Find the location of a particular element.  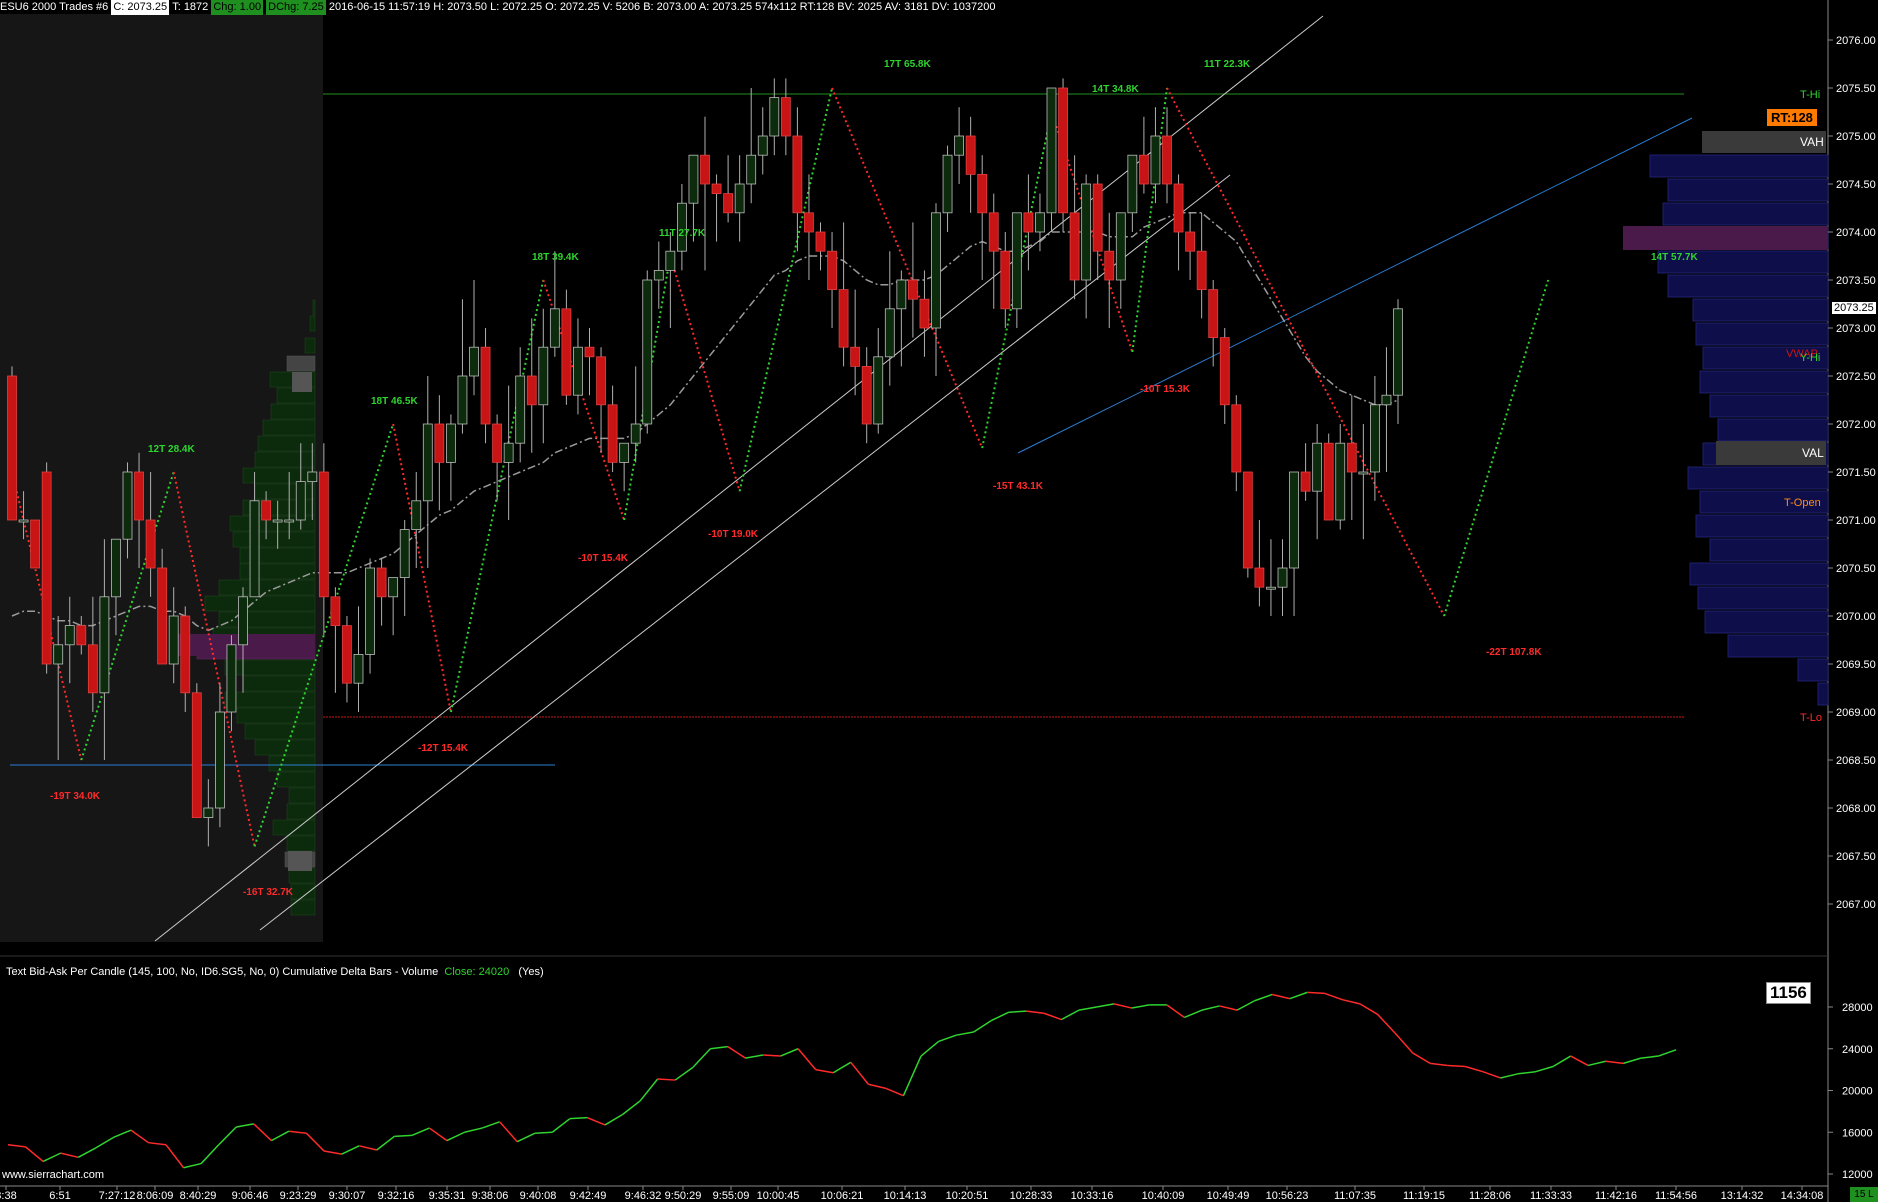

time-tick-label: 11:07:35 is located at coordinates (1355, 1196).